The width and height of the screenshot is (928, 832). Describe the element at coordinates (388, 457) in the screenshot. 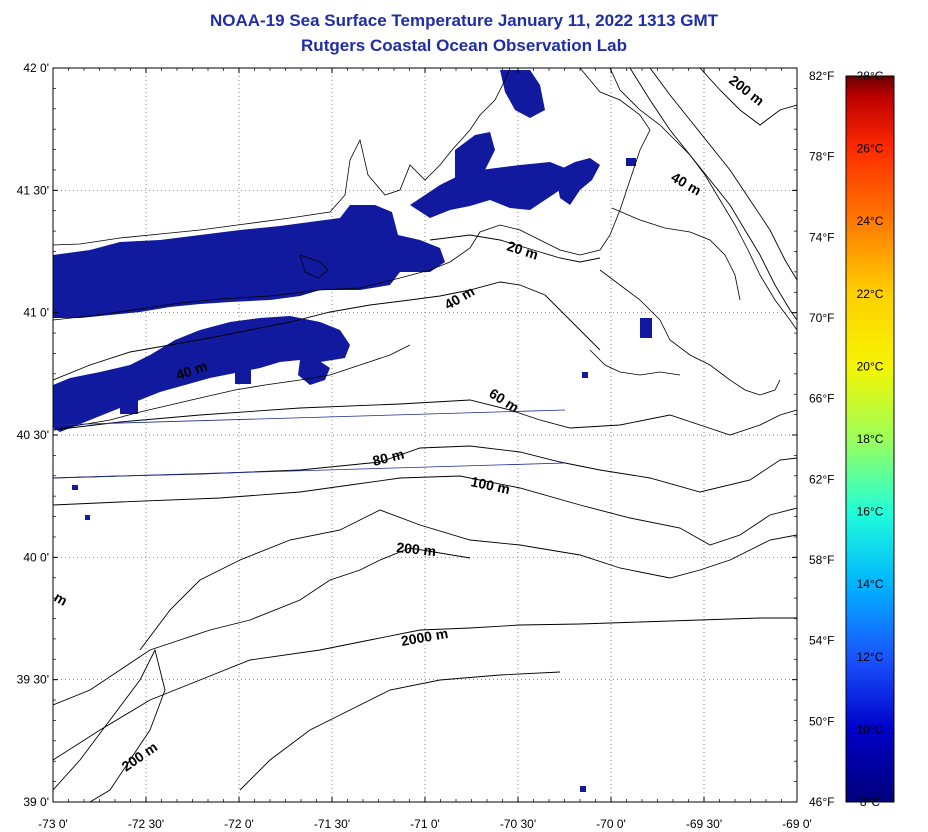

I see `depth-label: 80 m` at that location.